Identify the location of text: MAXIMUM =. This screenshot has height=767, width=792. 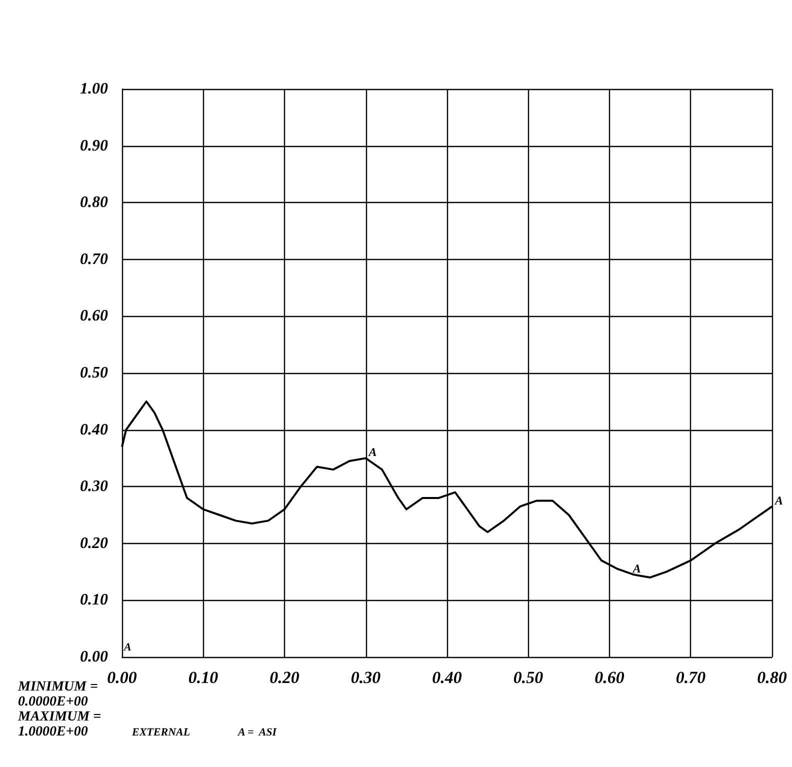
(59, 717).